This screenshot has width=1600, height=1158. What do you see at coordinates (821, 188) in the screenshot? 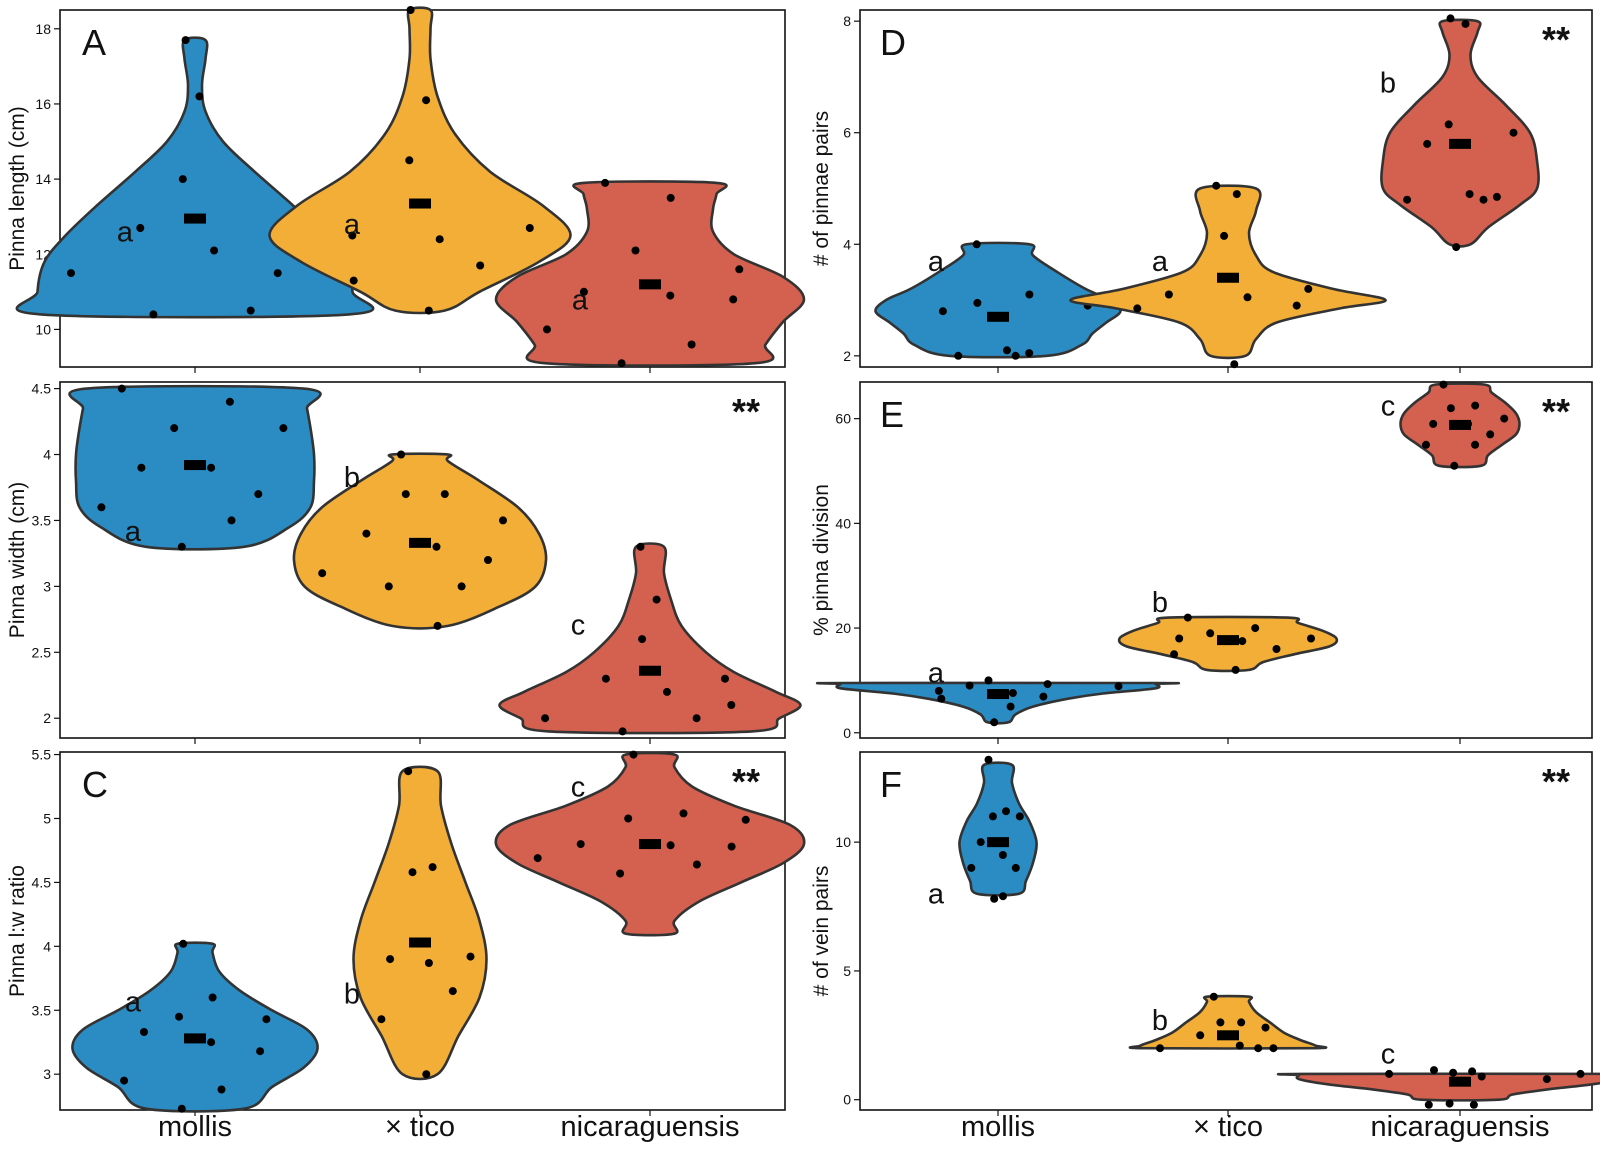
I see `y-axis-label: # of pinnae pairs` at bounding box center [821, 188].